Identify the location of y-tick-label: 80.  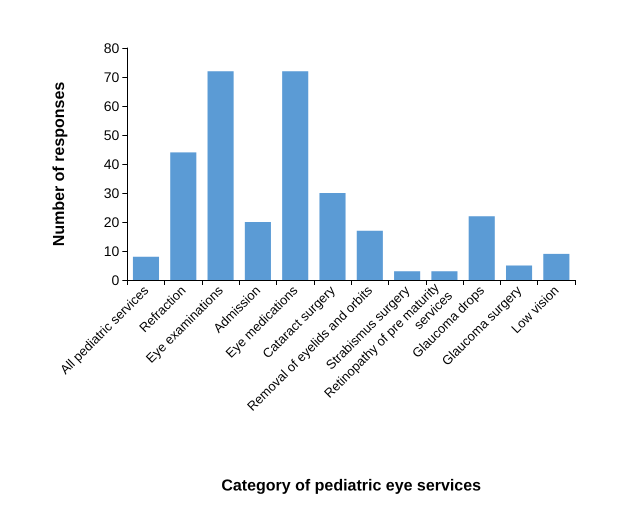
(112, 48).